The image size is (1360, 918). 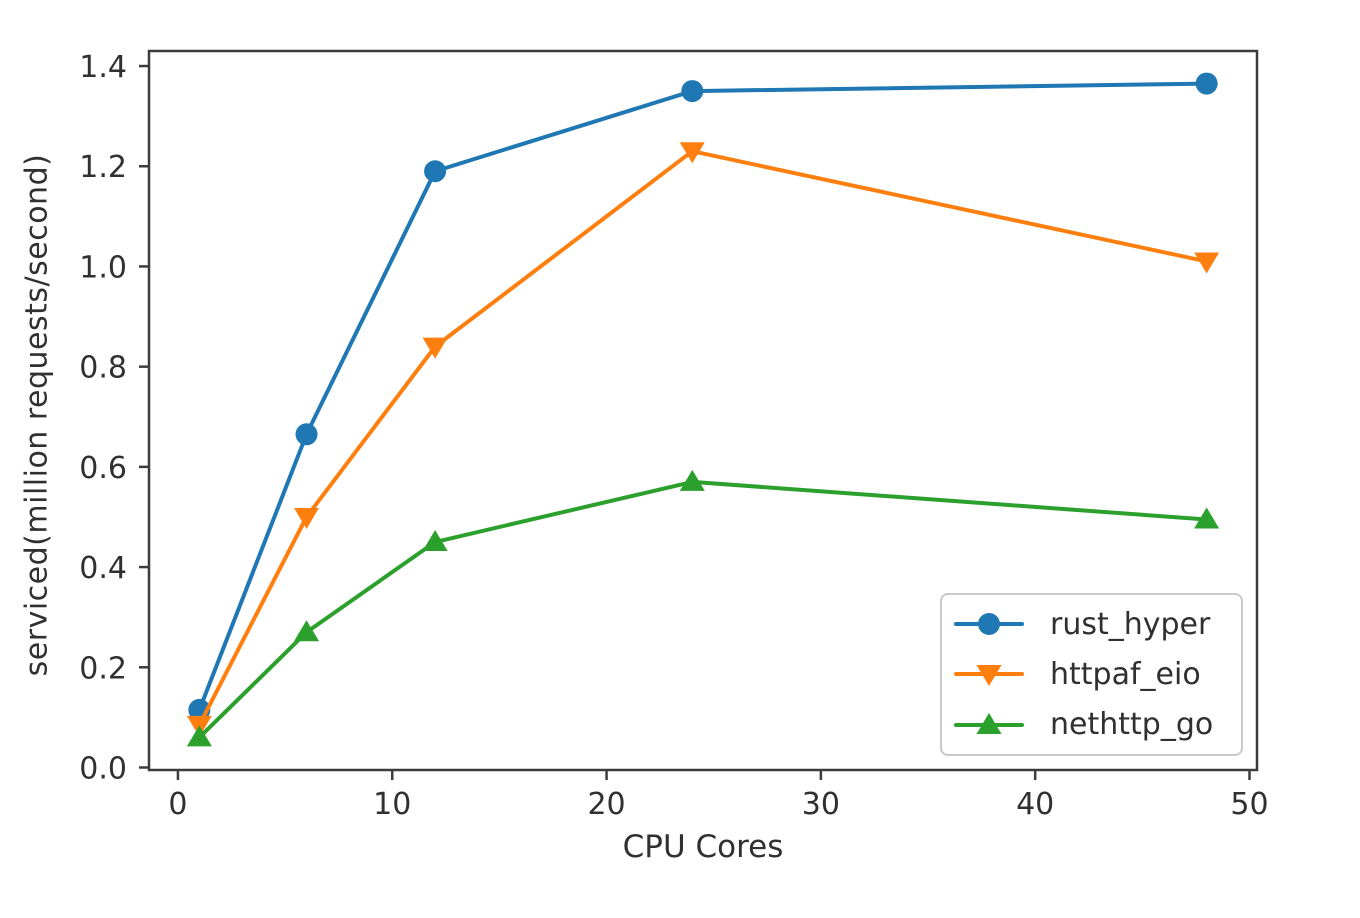 I want to click on y-tick-label: 0.6, so click(x=103, y=468).